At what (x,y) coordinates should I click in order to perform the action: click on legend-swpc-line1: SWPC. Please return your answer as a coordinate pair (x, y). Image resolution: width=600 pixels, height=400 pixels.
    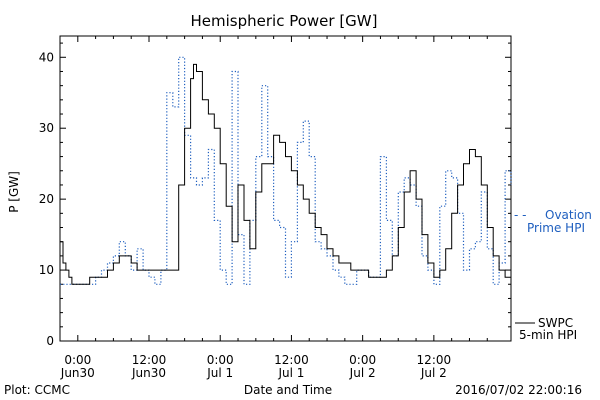
    Looking at the image, I should click on (555, 323).